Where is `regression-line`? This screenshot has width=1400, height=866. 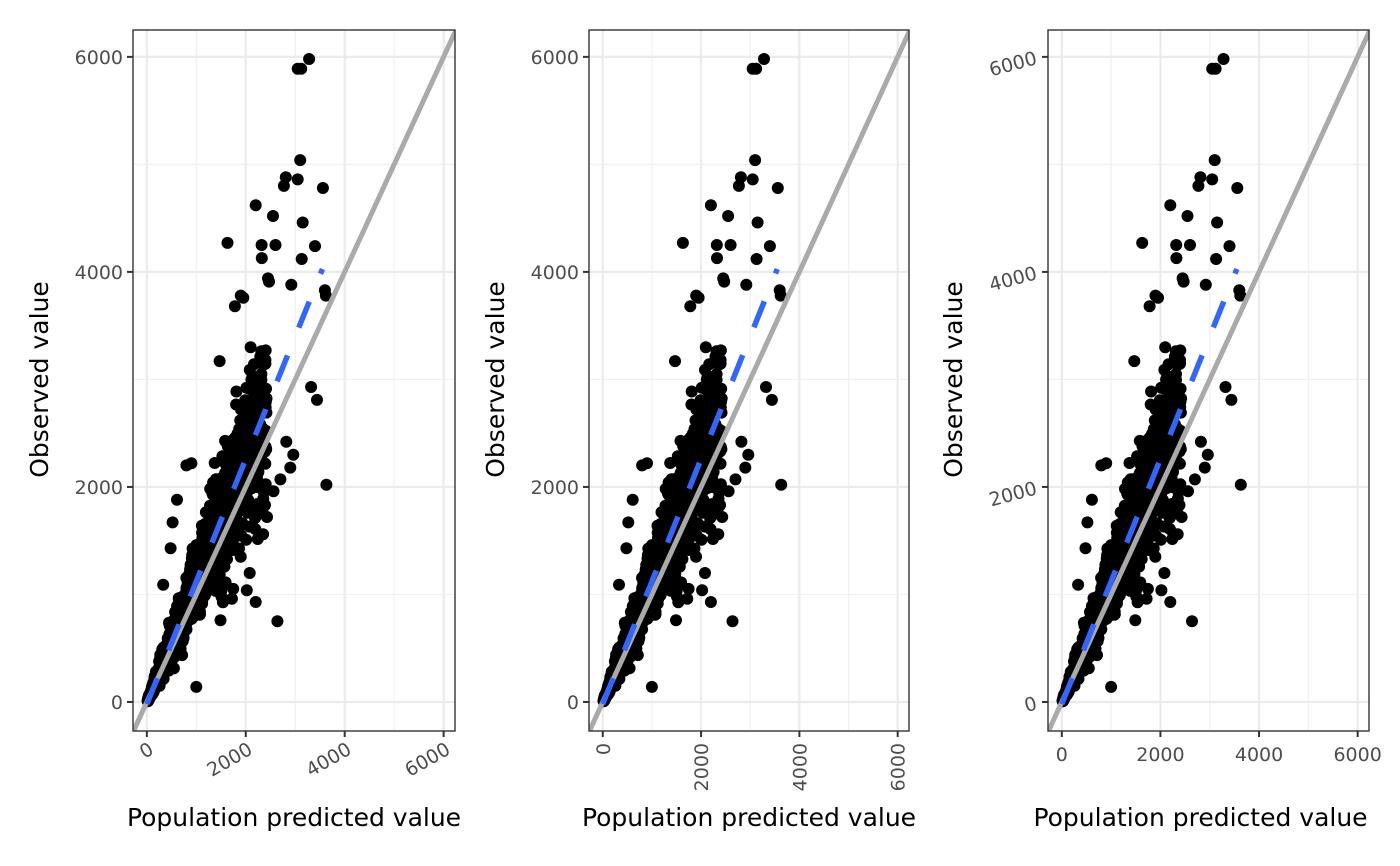 regression-line is located at coordinates (234, 486).